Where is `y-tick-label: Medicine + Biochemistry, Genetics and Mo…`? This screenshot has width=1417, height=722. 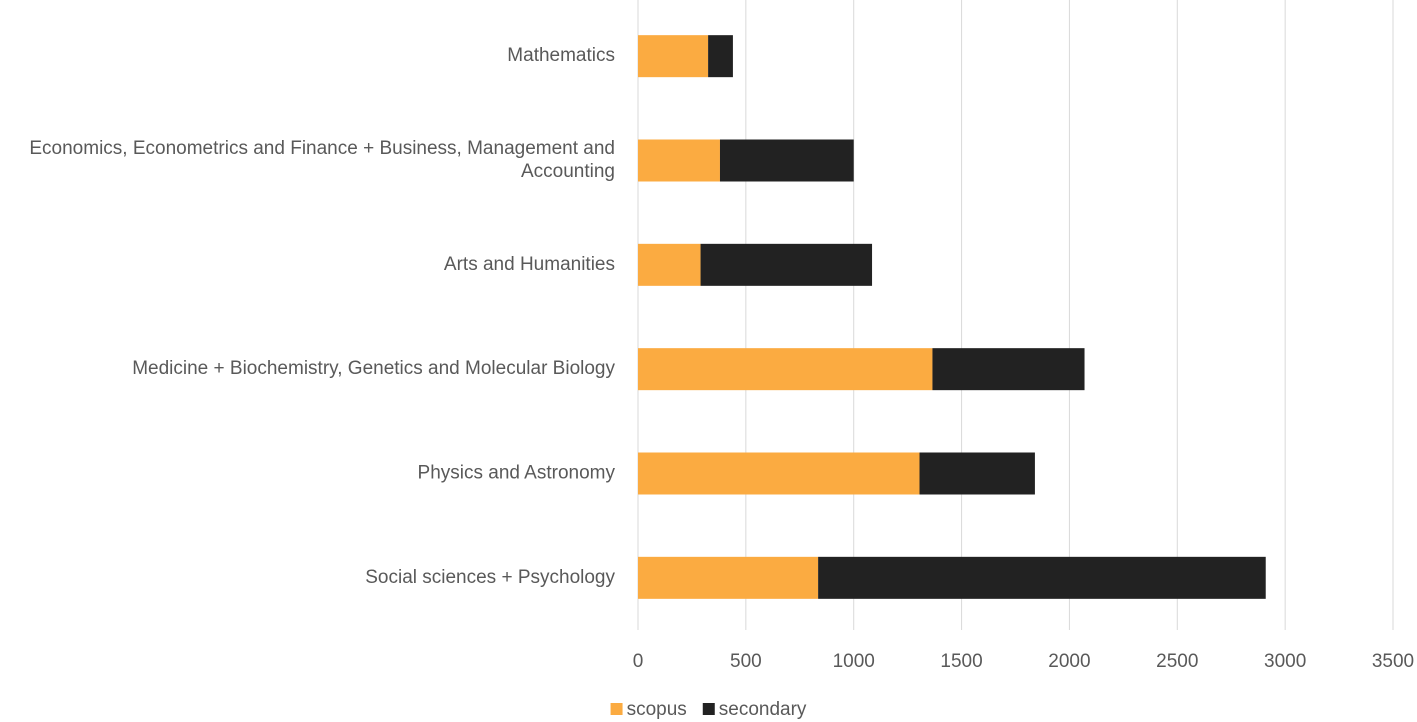
y-tick-label: Medicine + Biochemistry, Genetics and Mo… is located at coordinates (373, 368).